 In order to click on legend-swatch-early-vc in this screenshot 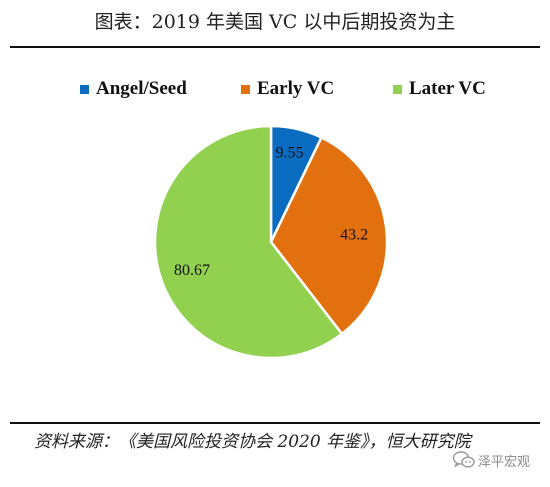, I will do `click(245, 89)`.